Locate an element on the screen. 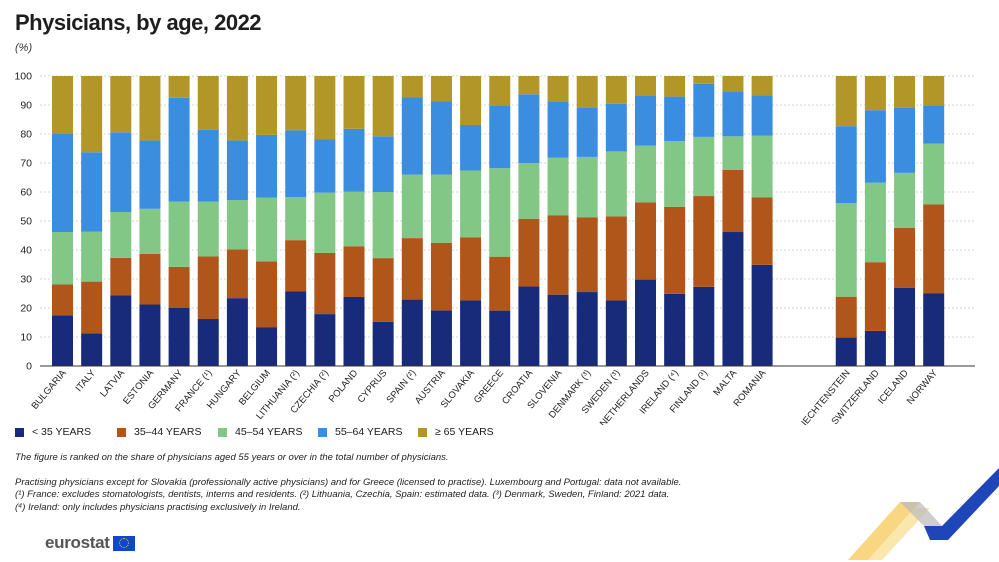  legend-label: 45–54 YEARS is located at coordinates (269, 432).